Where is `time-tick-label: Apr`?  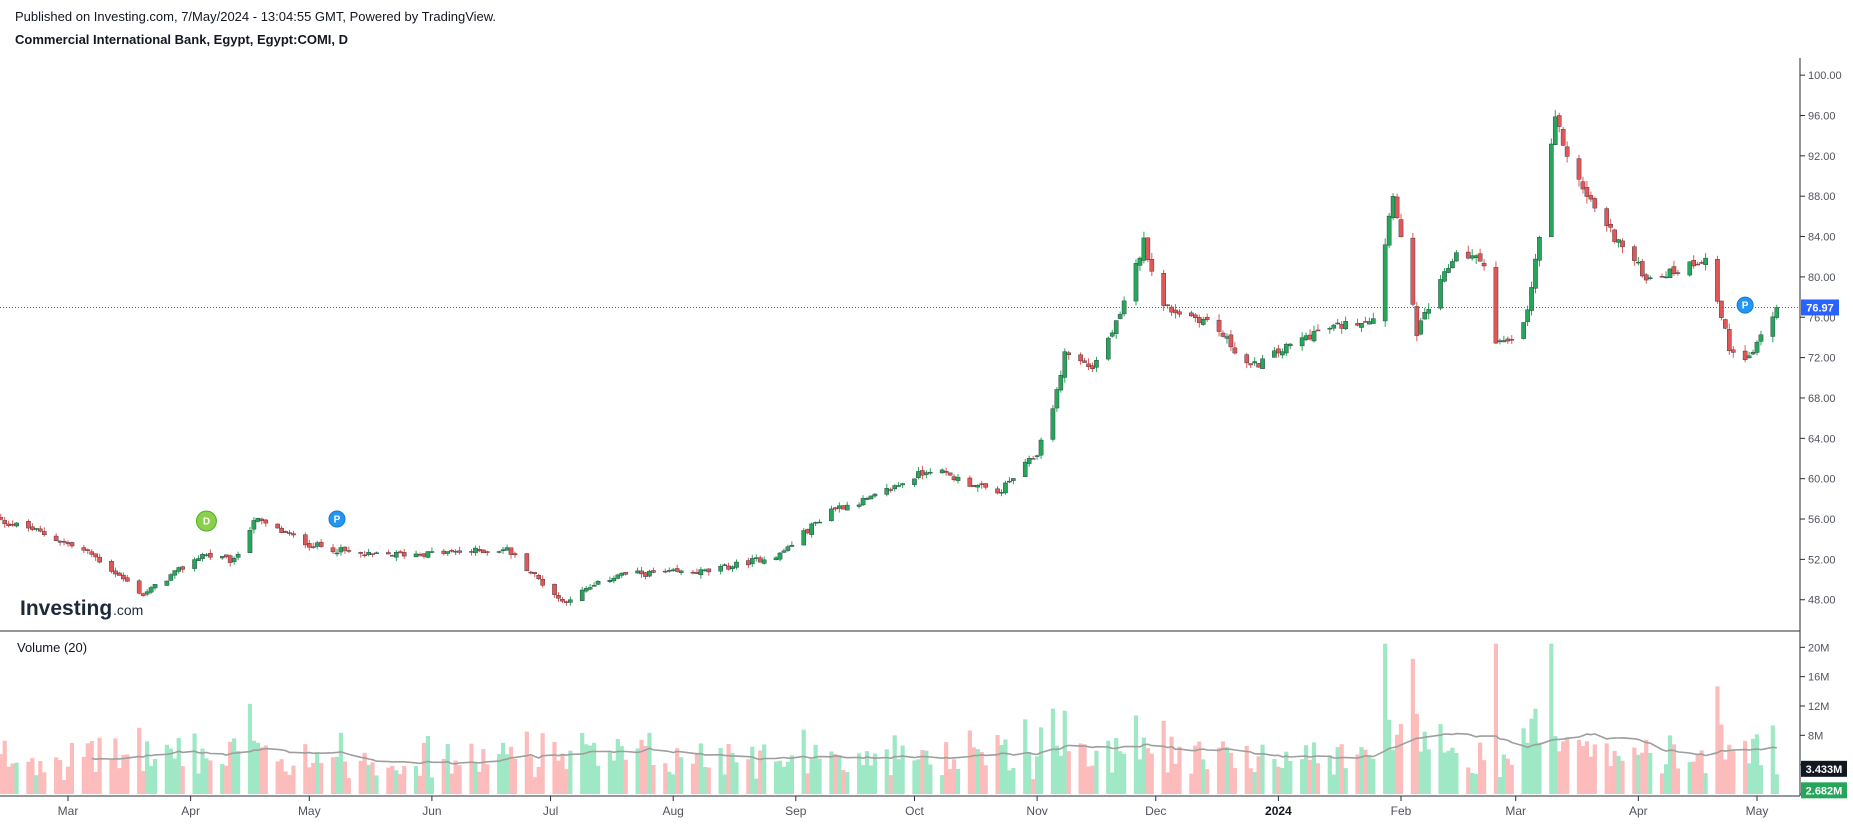 time-tick-label: Apr is located at coordinates (1638, 811).